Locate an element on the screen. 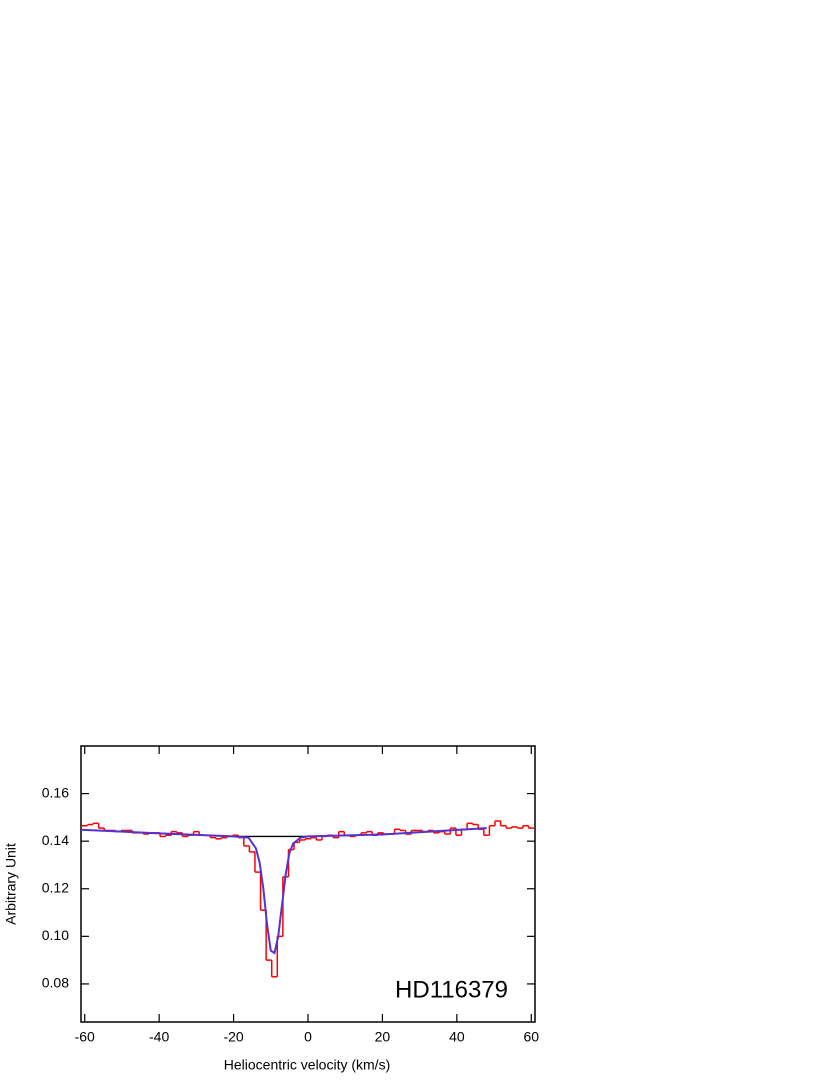  y-axis-label: Arbitrary Unit is located at coordinates (11, 884).